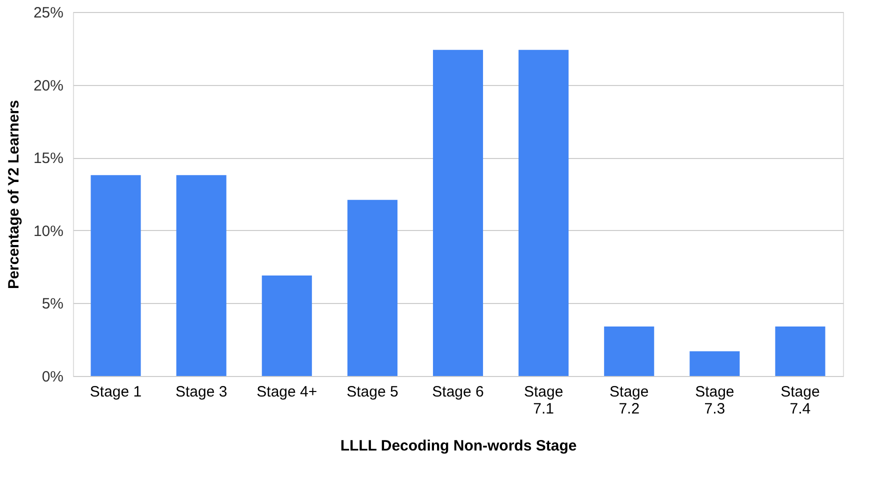 The image size is (874, 479). I want to click on y-tick-label: 20%, so click(48, 85).